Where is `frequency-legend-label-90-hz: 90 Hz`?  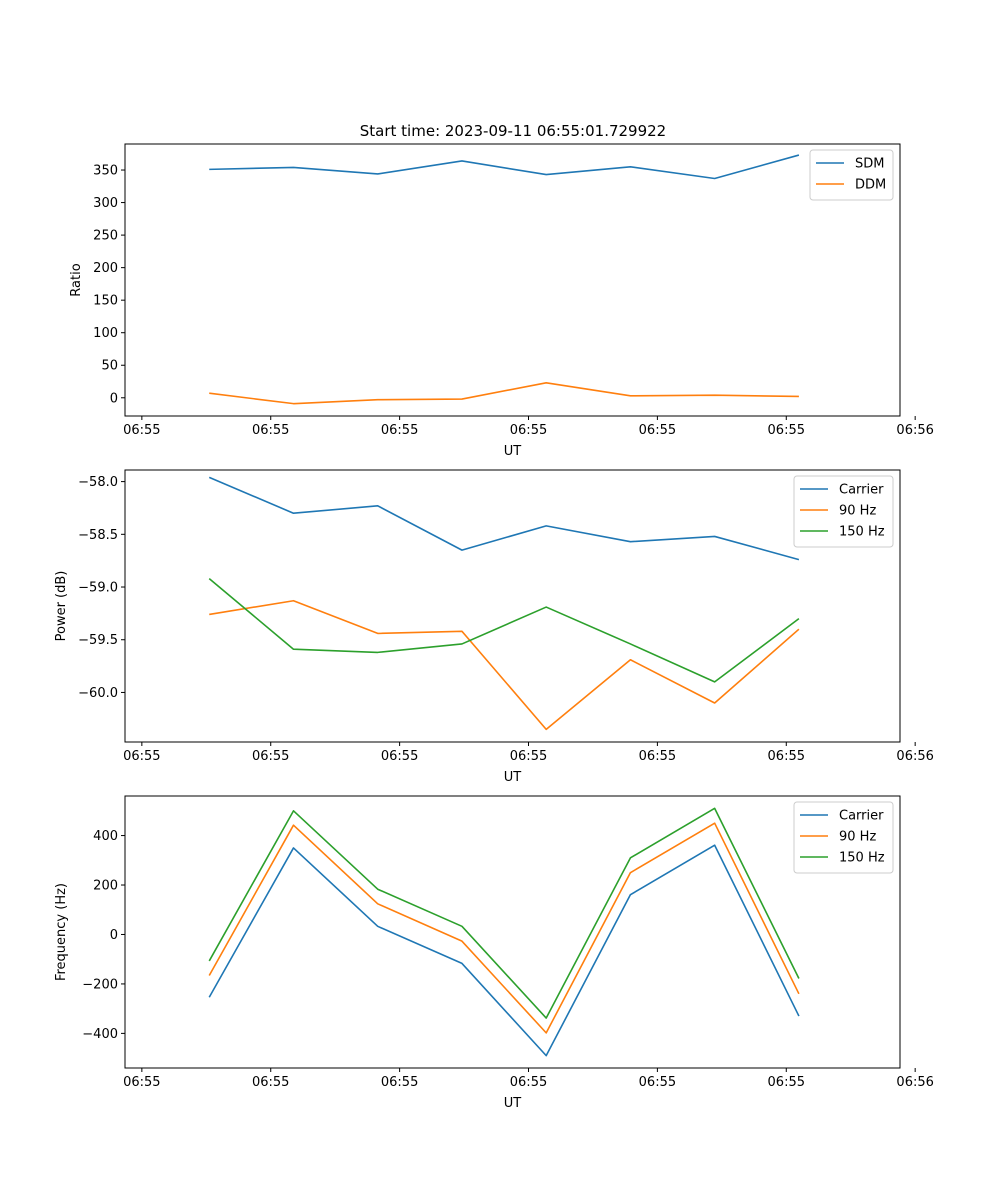 frequency-legend-label-90-hz: 90 Hz is located at coordinates (857, 837).